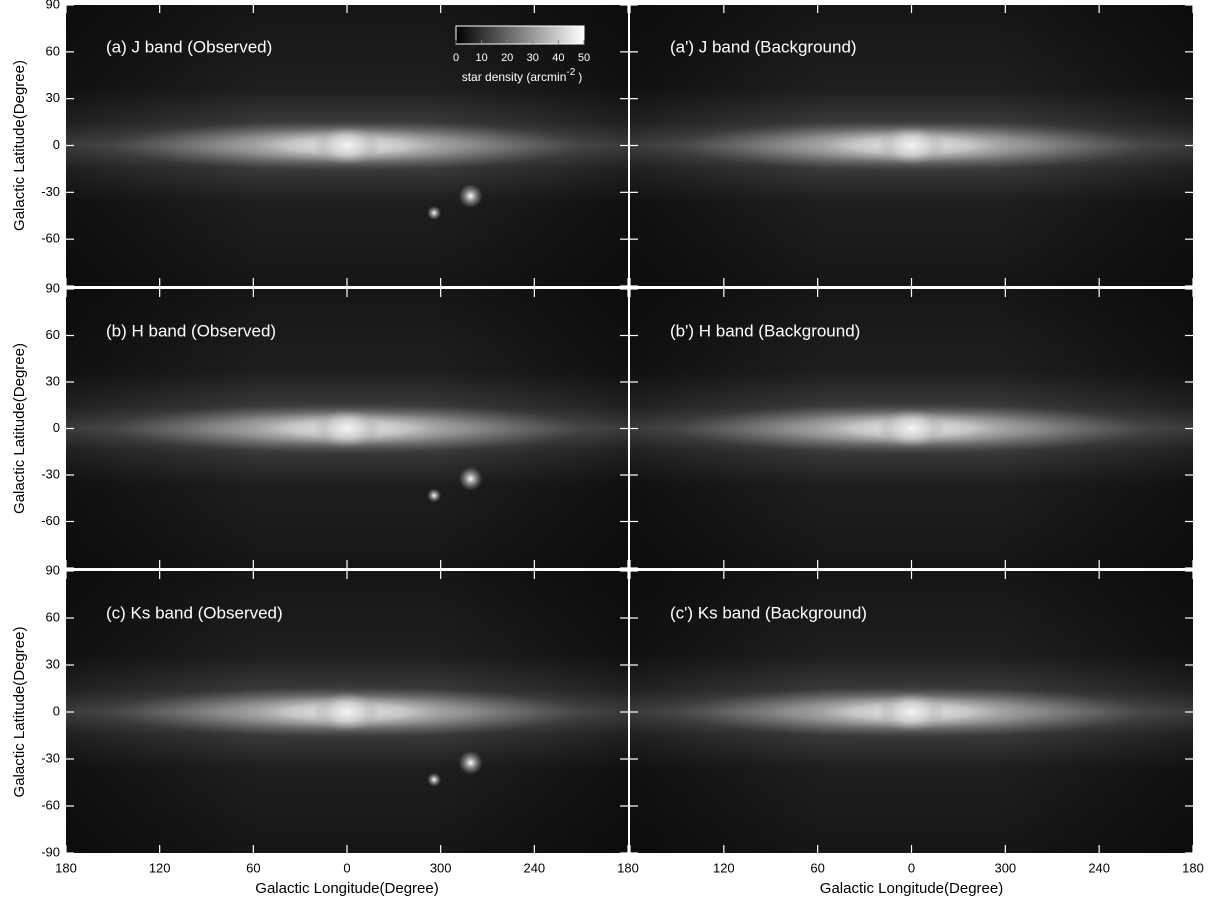 Image resolution: width=1211 pixels, height=910 pixels. Describe the element at coordinates (520, 35) in the screenshot. I see `colorbar` at that location.